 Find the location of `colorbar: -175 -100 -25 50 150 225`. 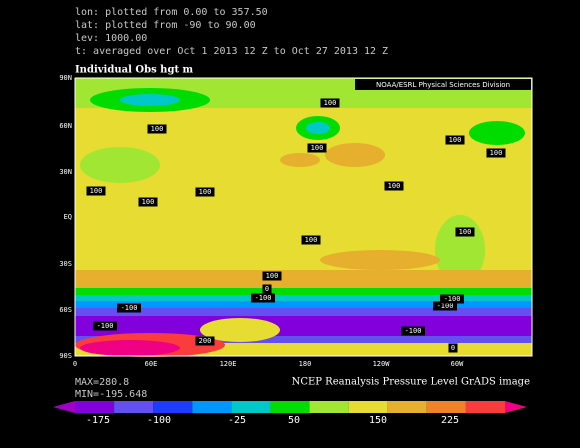

colorbar: -175 -100 -25 50 150 225 is located at coordinates (290, 413).